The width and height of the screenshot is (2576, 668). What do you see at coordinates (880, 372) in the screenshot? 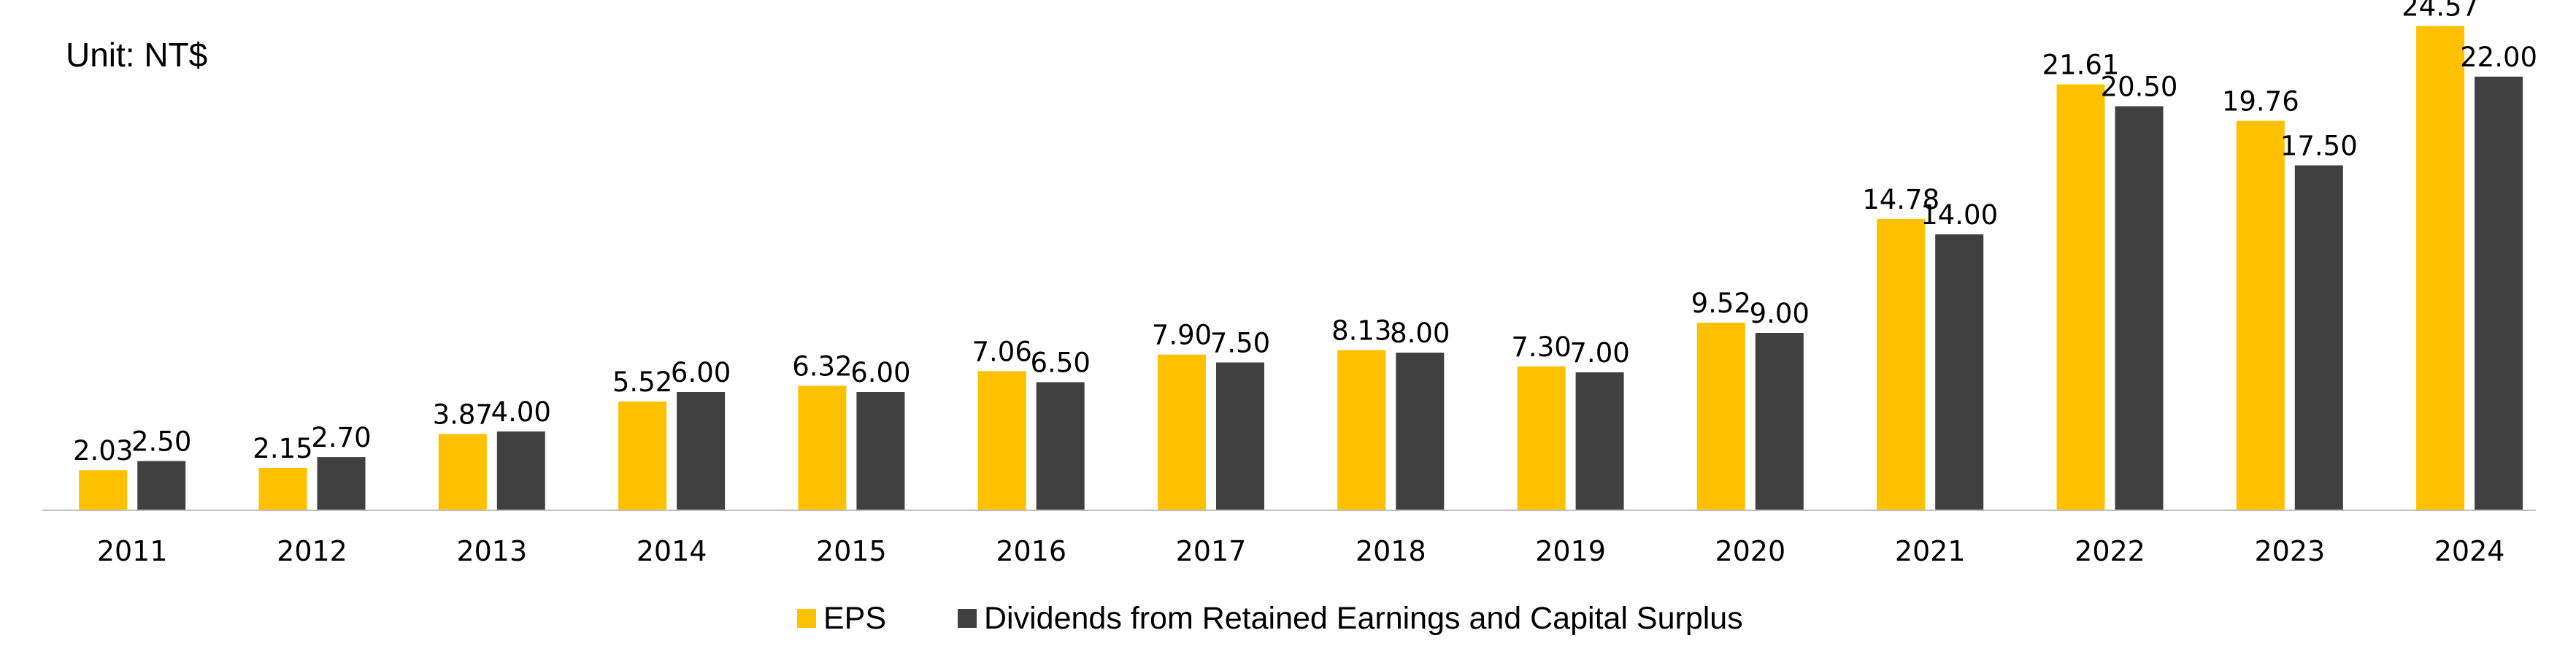
I see `data-label-dividend-2015: 6.00` at bounding box center [880, 372].